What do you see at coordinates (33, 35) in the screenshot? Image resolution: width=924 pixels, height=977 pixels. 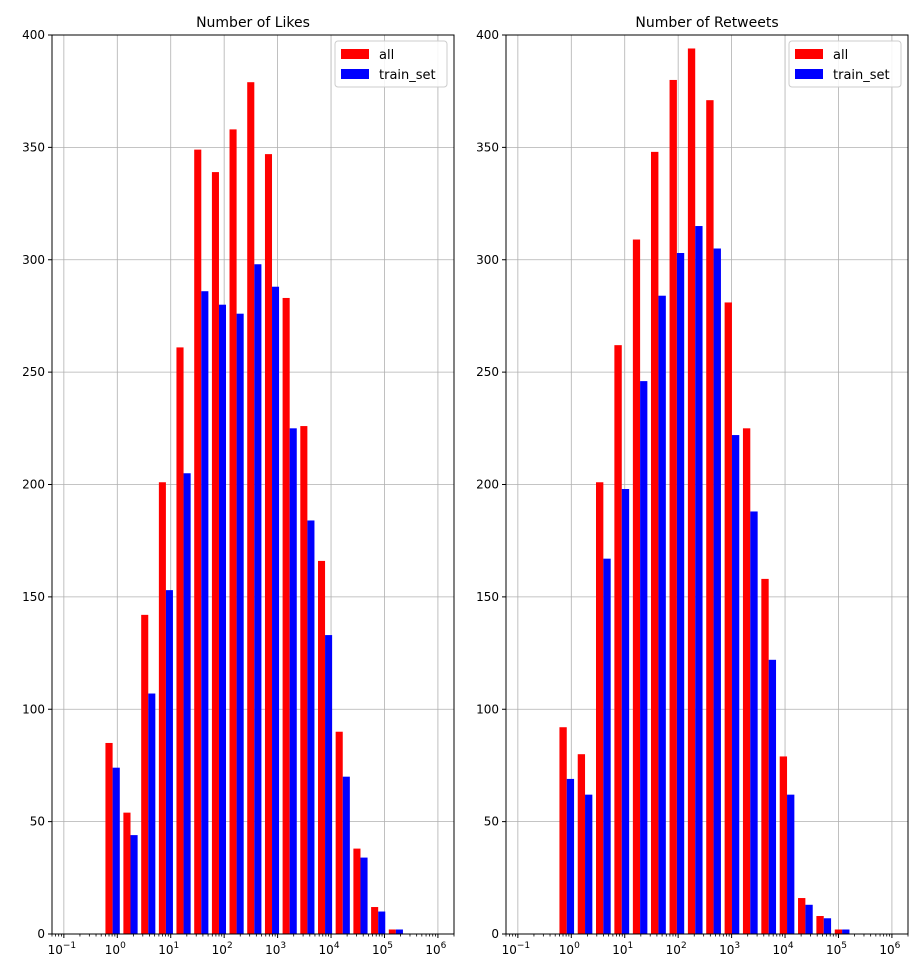 I see `y-tick-label: 400` at bounding box center [33, 35].